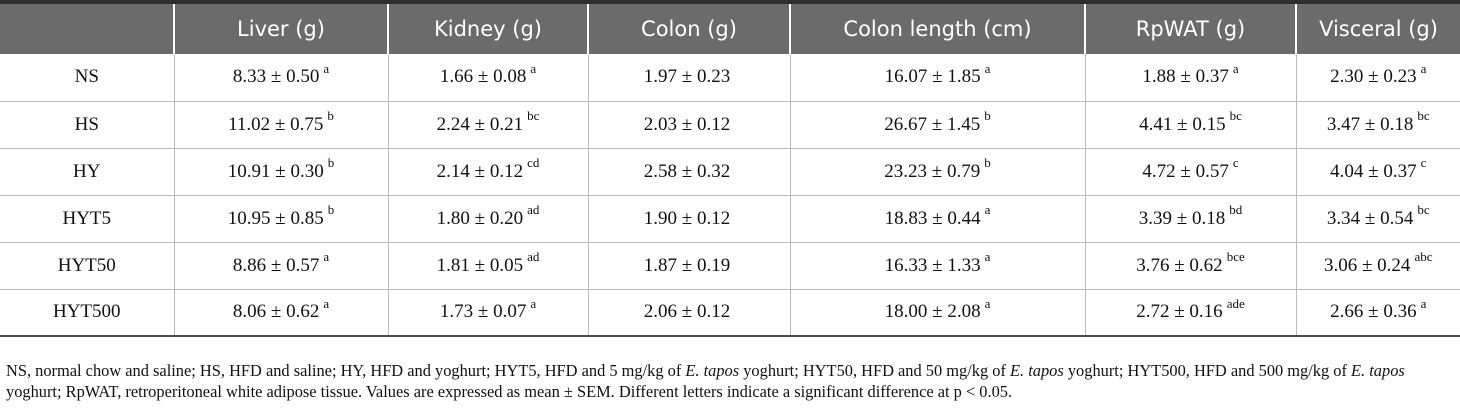 The height and width of the screenshot is (411, 1460). What do you see at coordinates (87, 219) in the screenshot?
I see `row-label: HYT5` at bounding box center [87, 219].